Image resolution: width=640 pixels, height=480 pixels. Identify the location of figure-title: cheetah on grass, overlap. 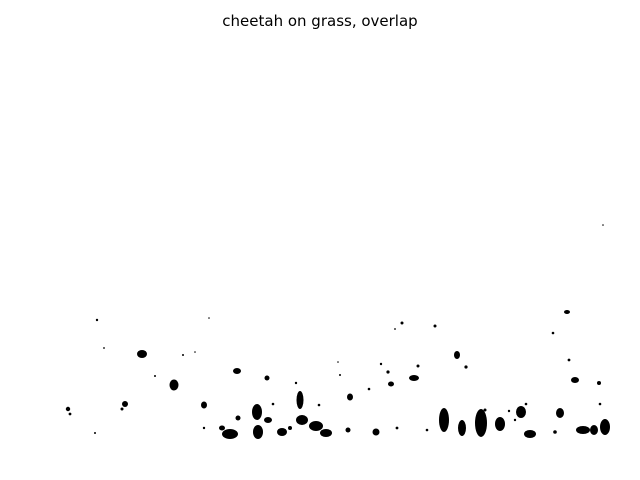
(320, 21).